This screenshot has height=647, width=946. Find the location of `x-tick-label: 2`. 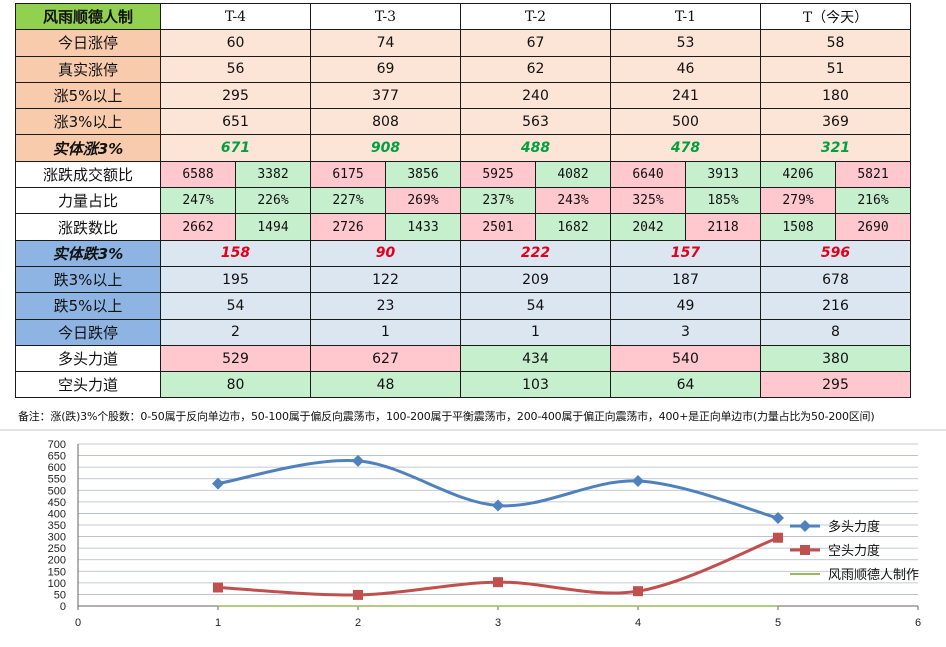

x-tick-label: 2 is located at coordinates (358, 623).